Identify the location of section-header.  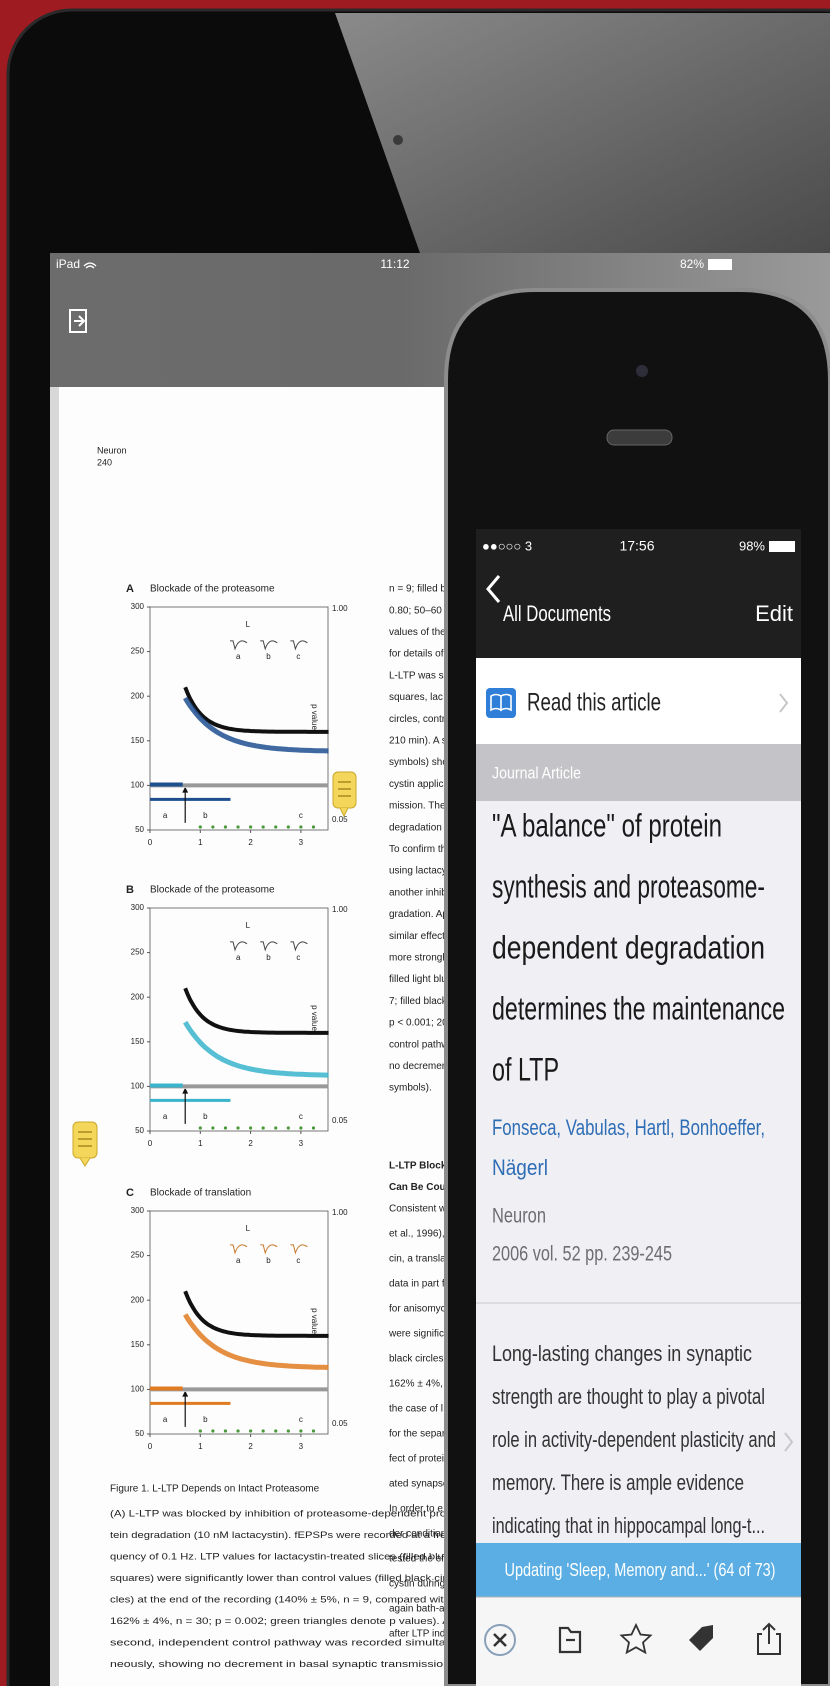
(638, 772).